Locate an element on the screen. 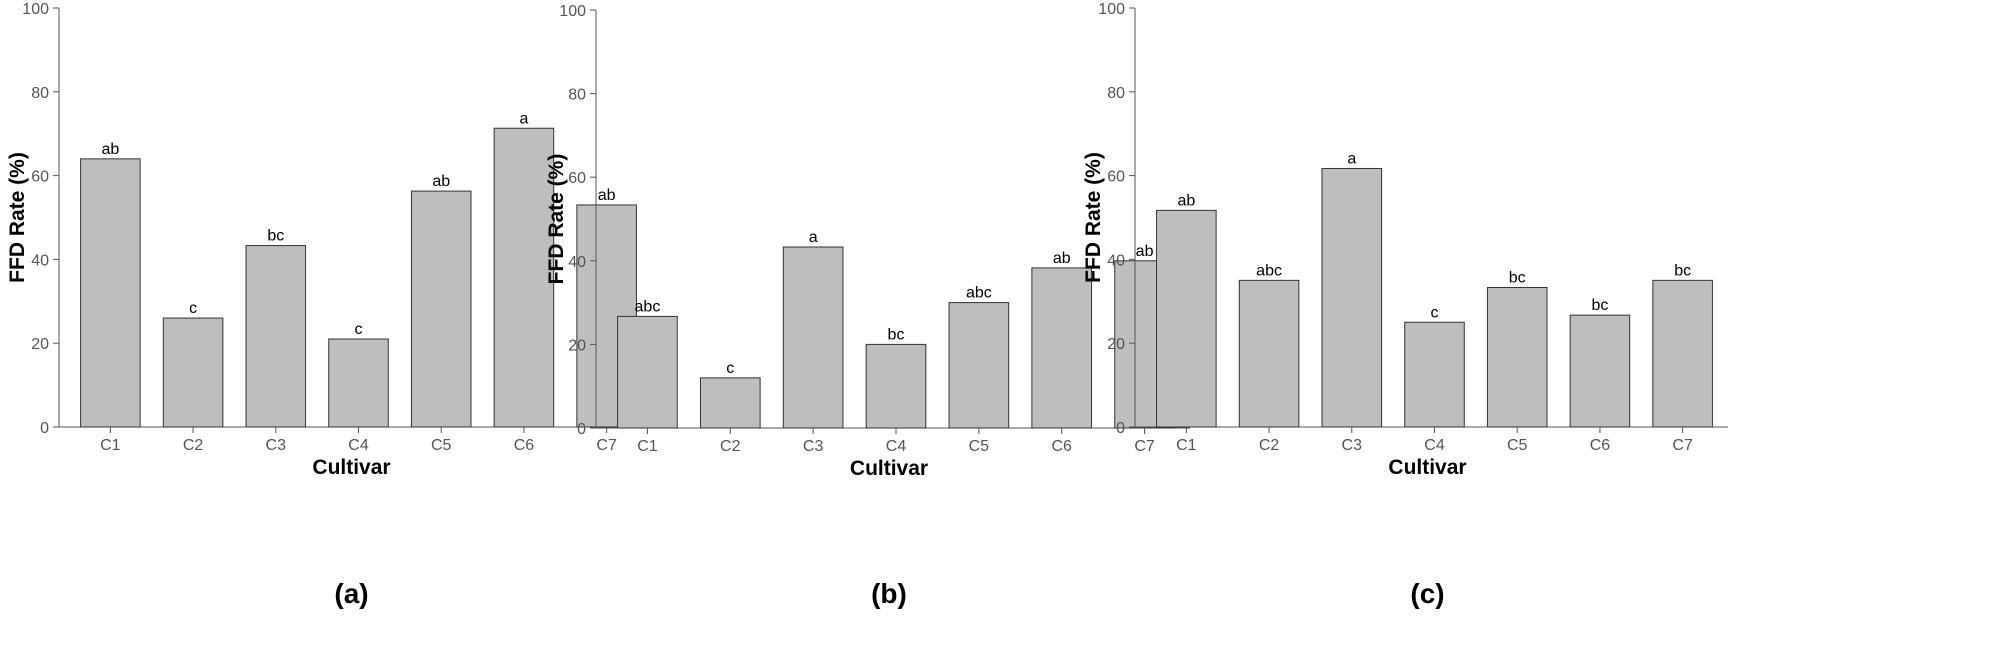 The image size is (2000, 653). panel-label: (c) is located at coordinates (1427, 593).